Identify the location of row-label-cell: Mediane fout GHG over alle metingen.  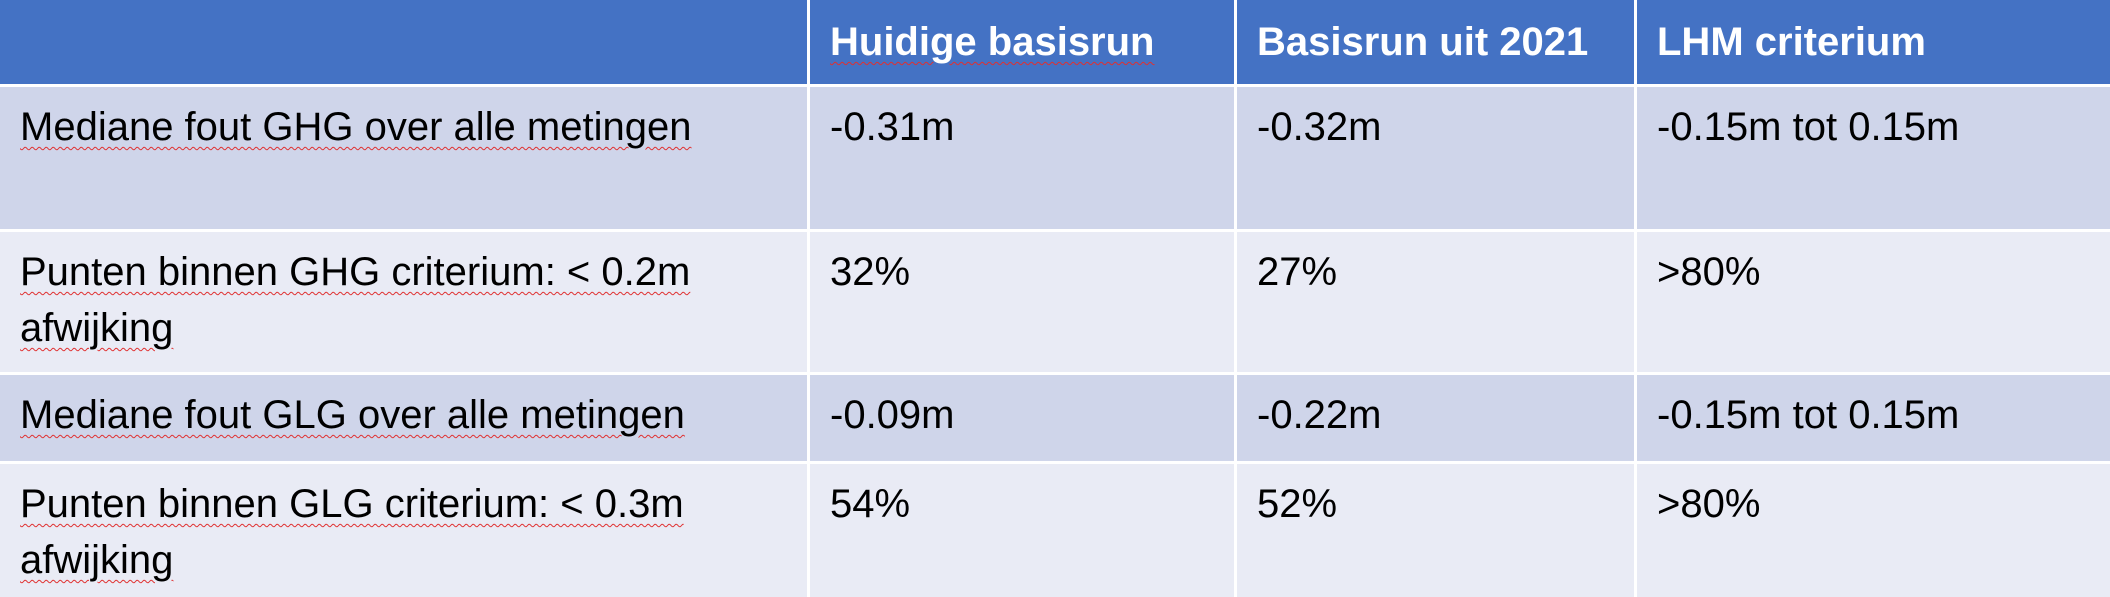
(403, 158).